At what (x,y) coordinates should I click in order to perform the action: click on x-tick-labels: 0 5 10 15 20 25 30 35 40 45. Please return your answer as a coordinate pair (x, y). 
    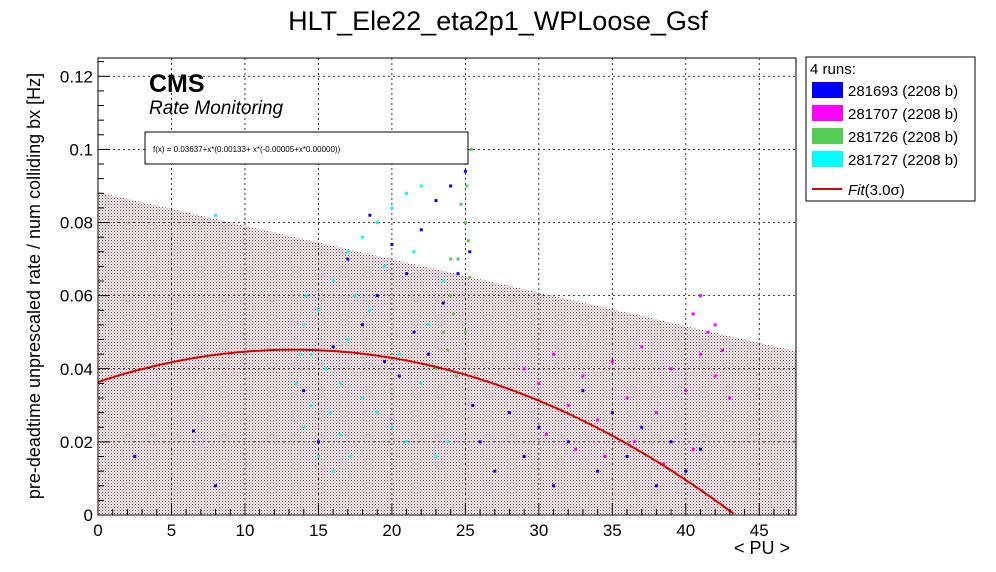
    Looking at the image, I should click on (430, 530).